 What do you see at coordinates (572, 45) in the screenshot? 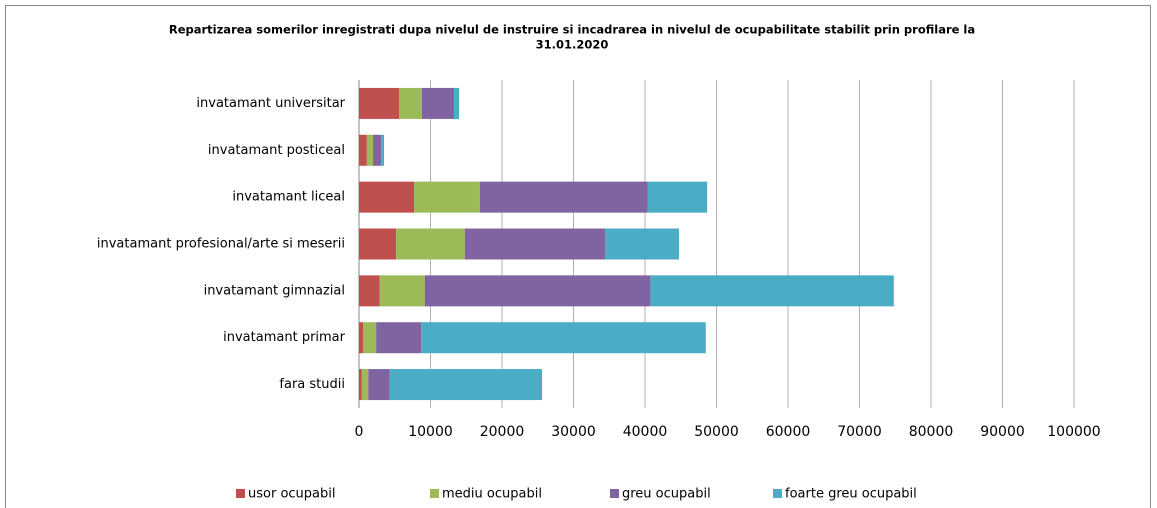
I see `chart-title: 31.01.2020` at bounding box center [572, 45].